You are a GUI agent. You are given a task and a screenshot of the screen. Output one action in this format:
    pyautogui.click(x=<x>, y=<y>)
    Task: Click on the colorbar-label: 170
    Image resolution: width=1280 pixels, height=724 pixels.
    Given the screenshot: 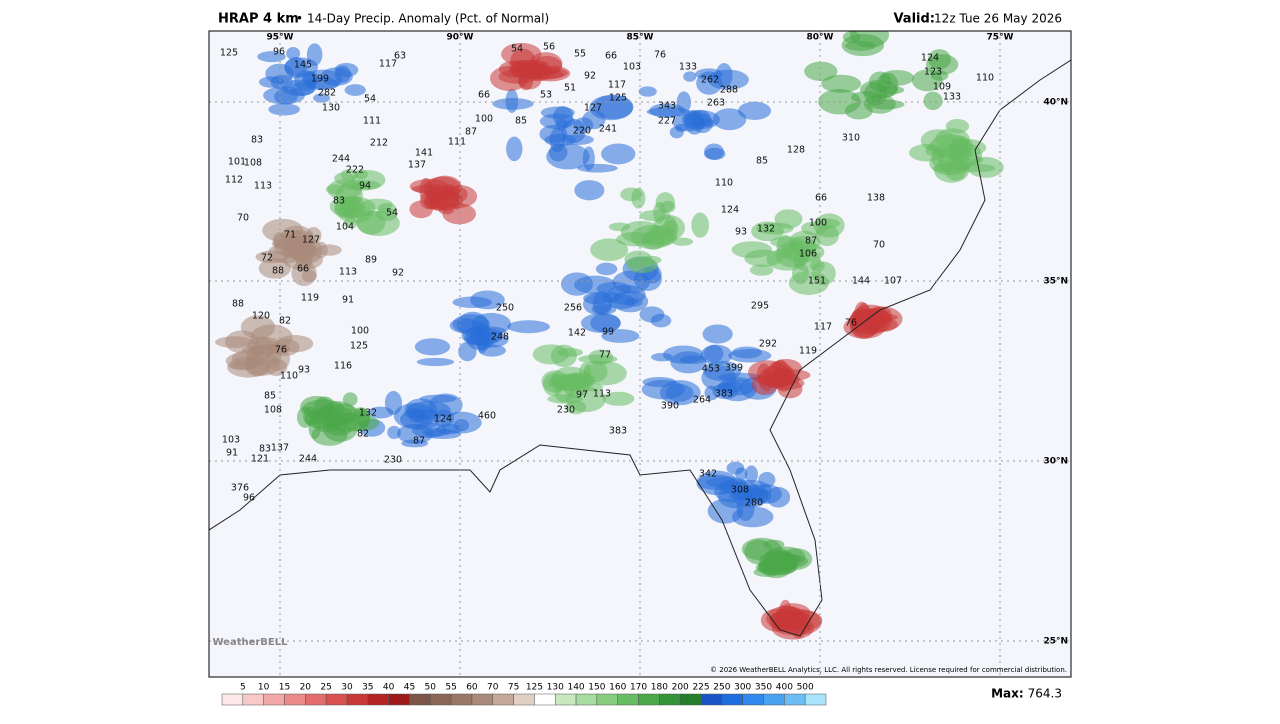 What is the action you would take?
    pyautogui.click(x=638, y=688)
    